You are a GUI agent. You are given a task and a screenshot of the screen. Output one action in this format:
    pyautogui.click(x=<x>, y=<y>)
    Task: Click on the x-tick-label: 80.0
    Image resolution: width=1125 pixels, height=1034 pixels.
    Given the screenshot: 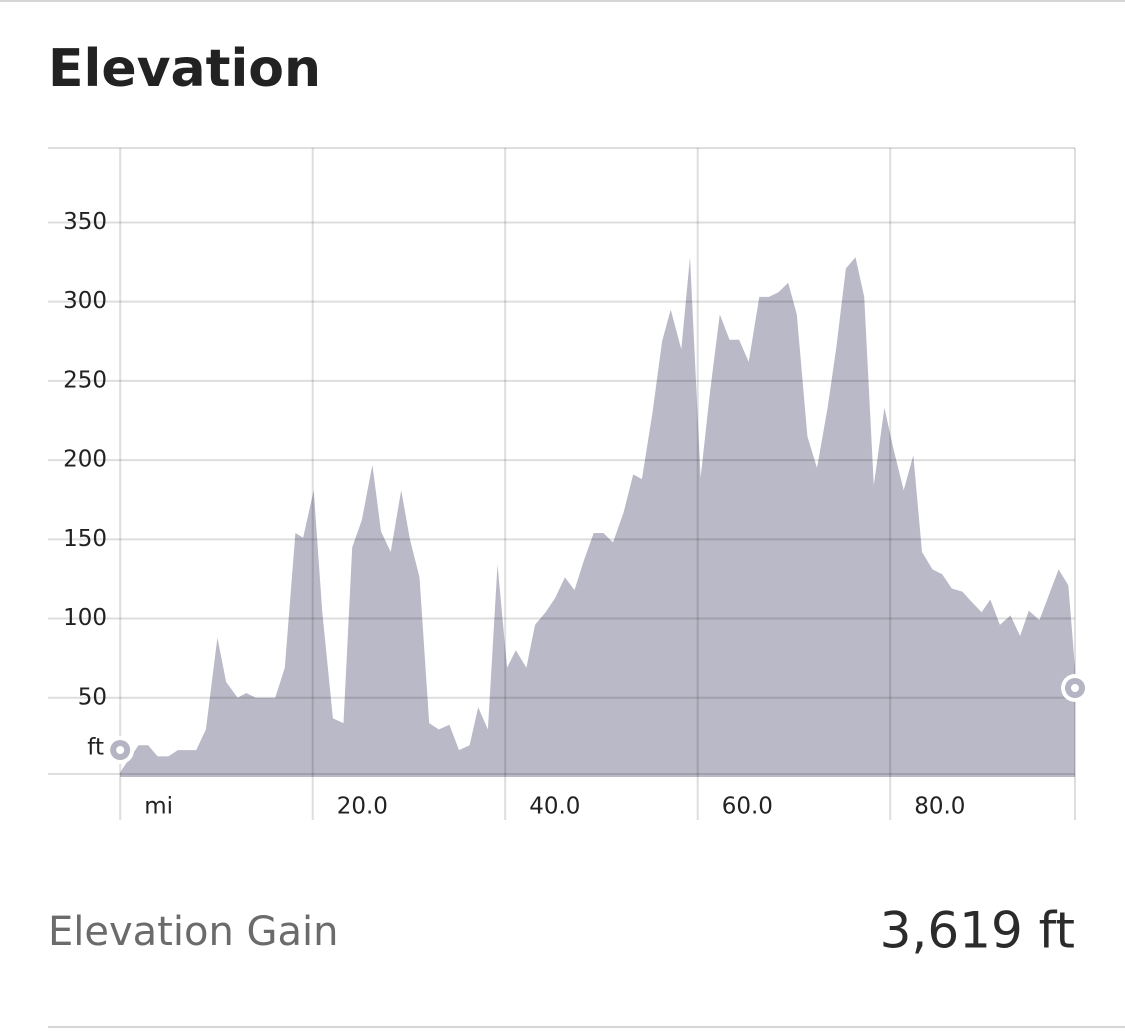 What is the action you would take?
    pyautogui.click(x=939, y=807)
    